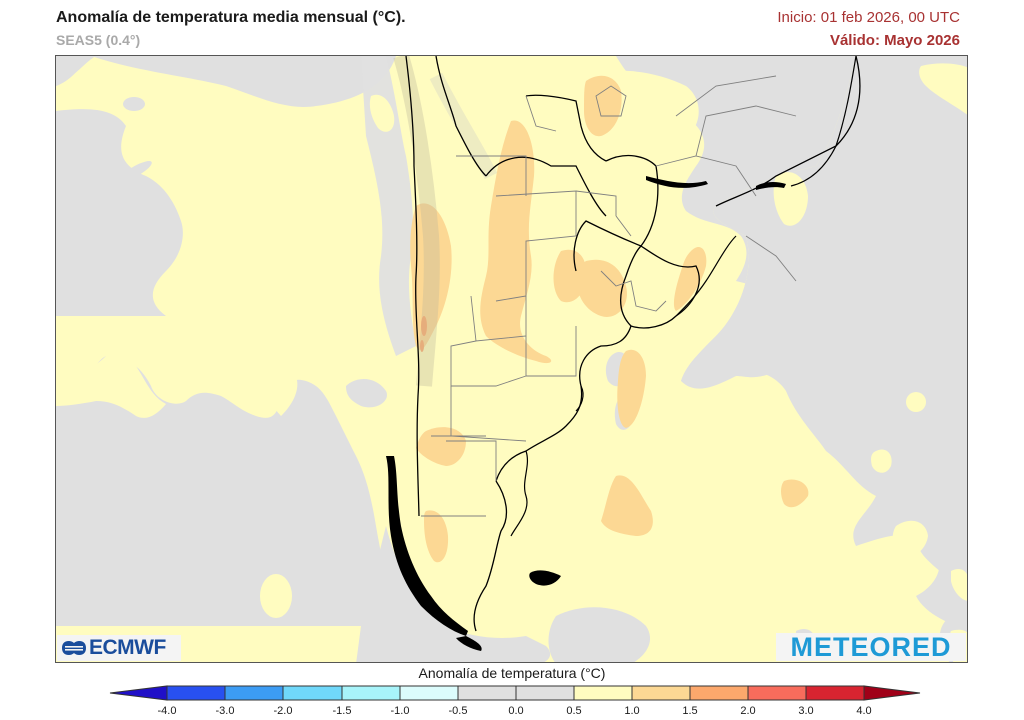 This screenshot has width=1024, height=720. Describe the element at coordinates (98, 40) in the screenshot. I see `model-label: SEAS5 (0.4°)` at that location.